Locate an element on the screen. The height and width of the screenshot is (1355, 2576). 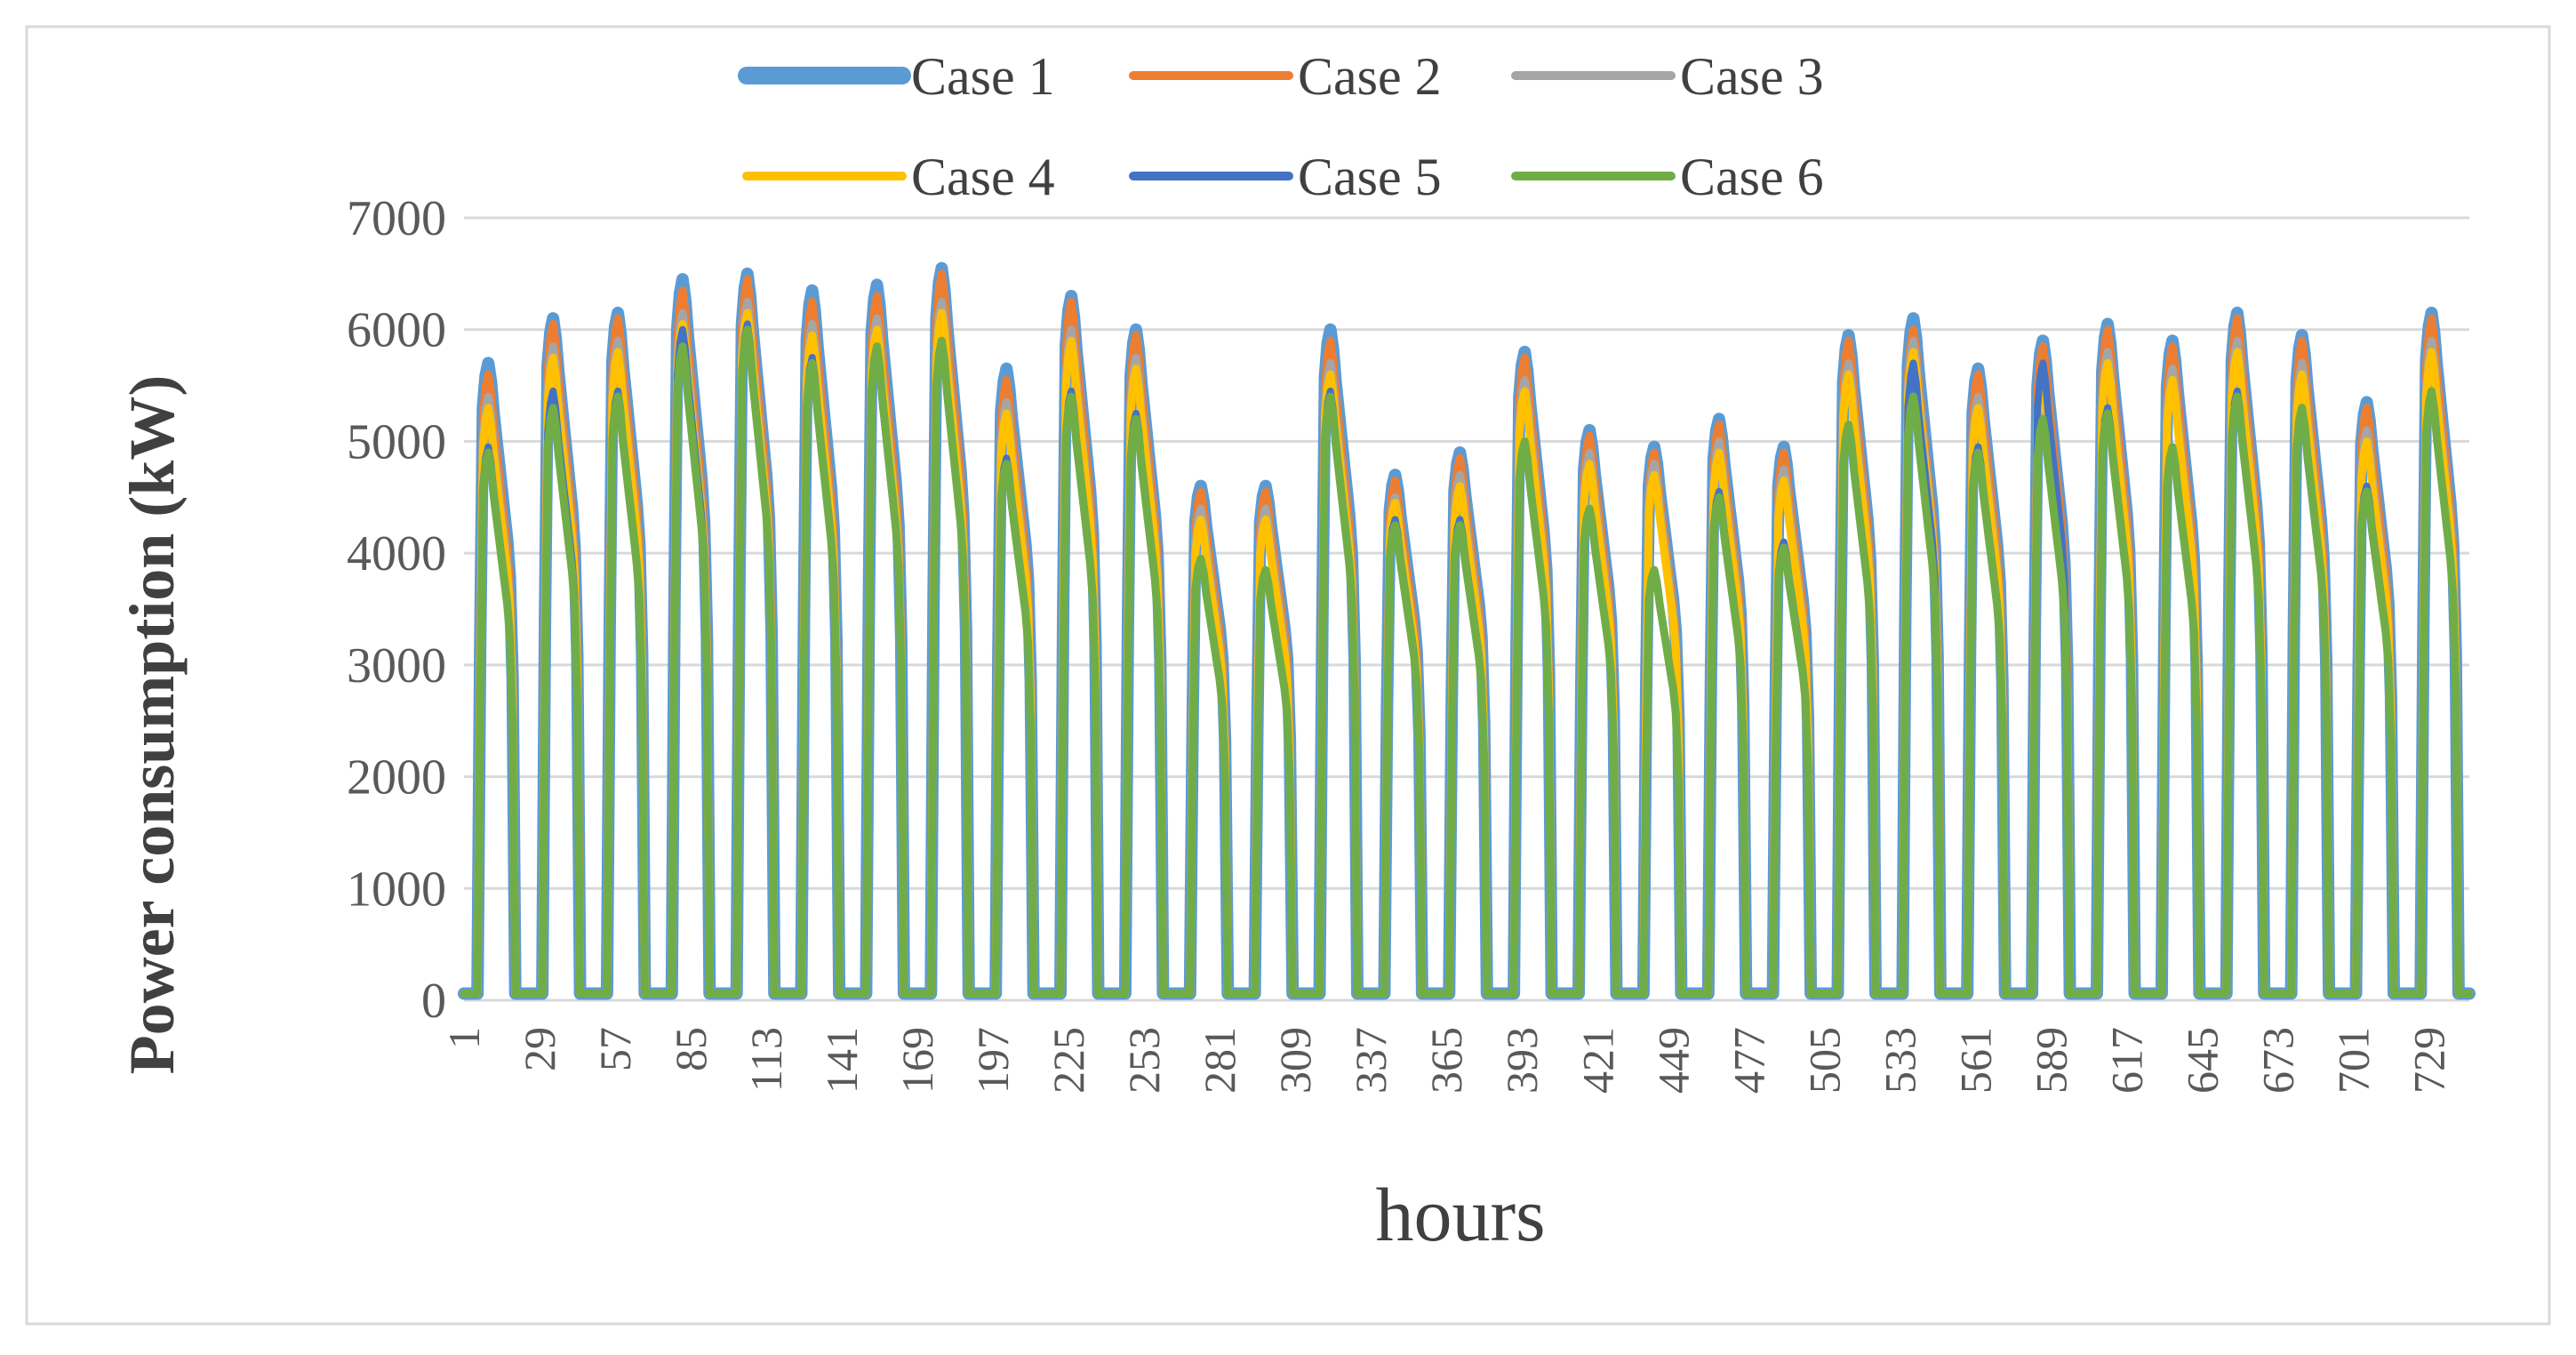
x-tick-label: 421 is located at coordinates (1597, 1060).